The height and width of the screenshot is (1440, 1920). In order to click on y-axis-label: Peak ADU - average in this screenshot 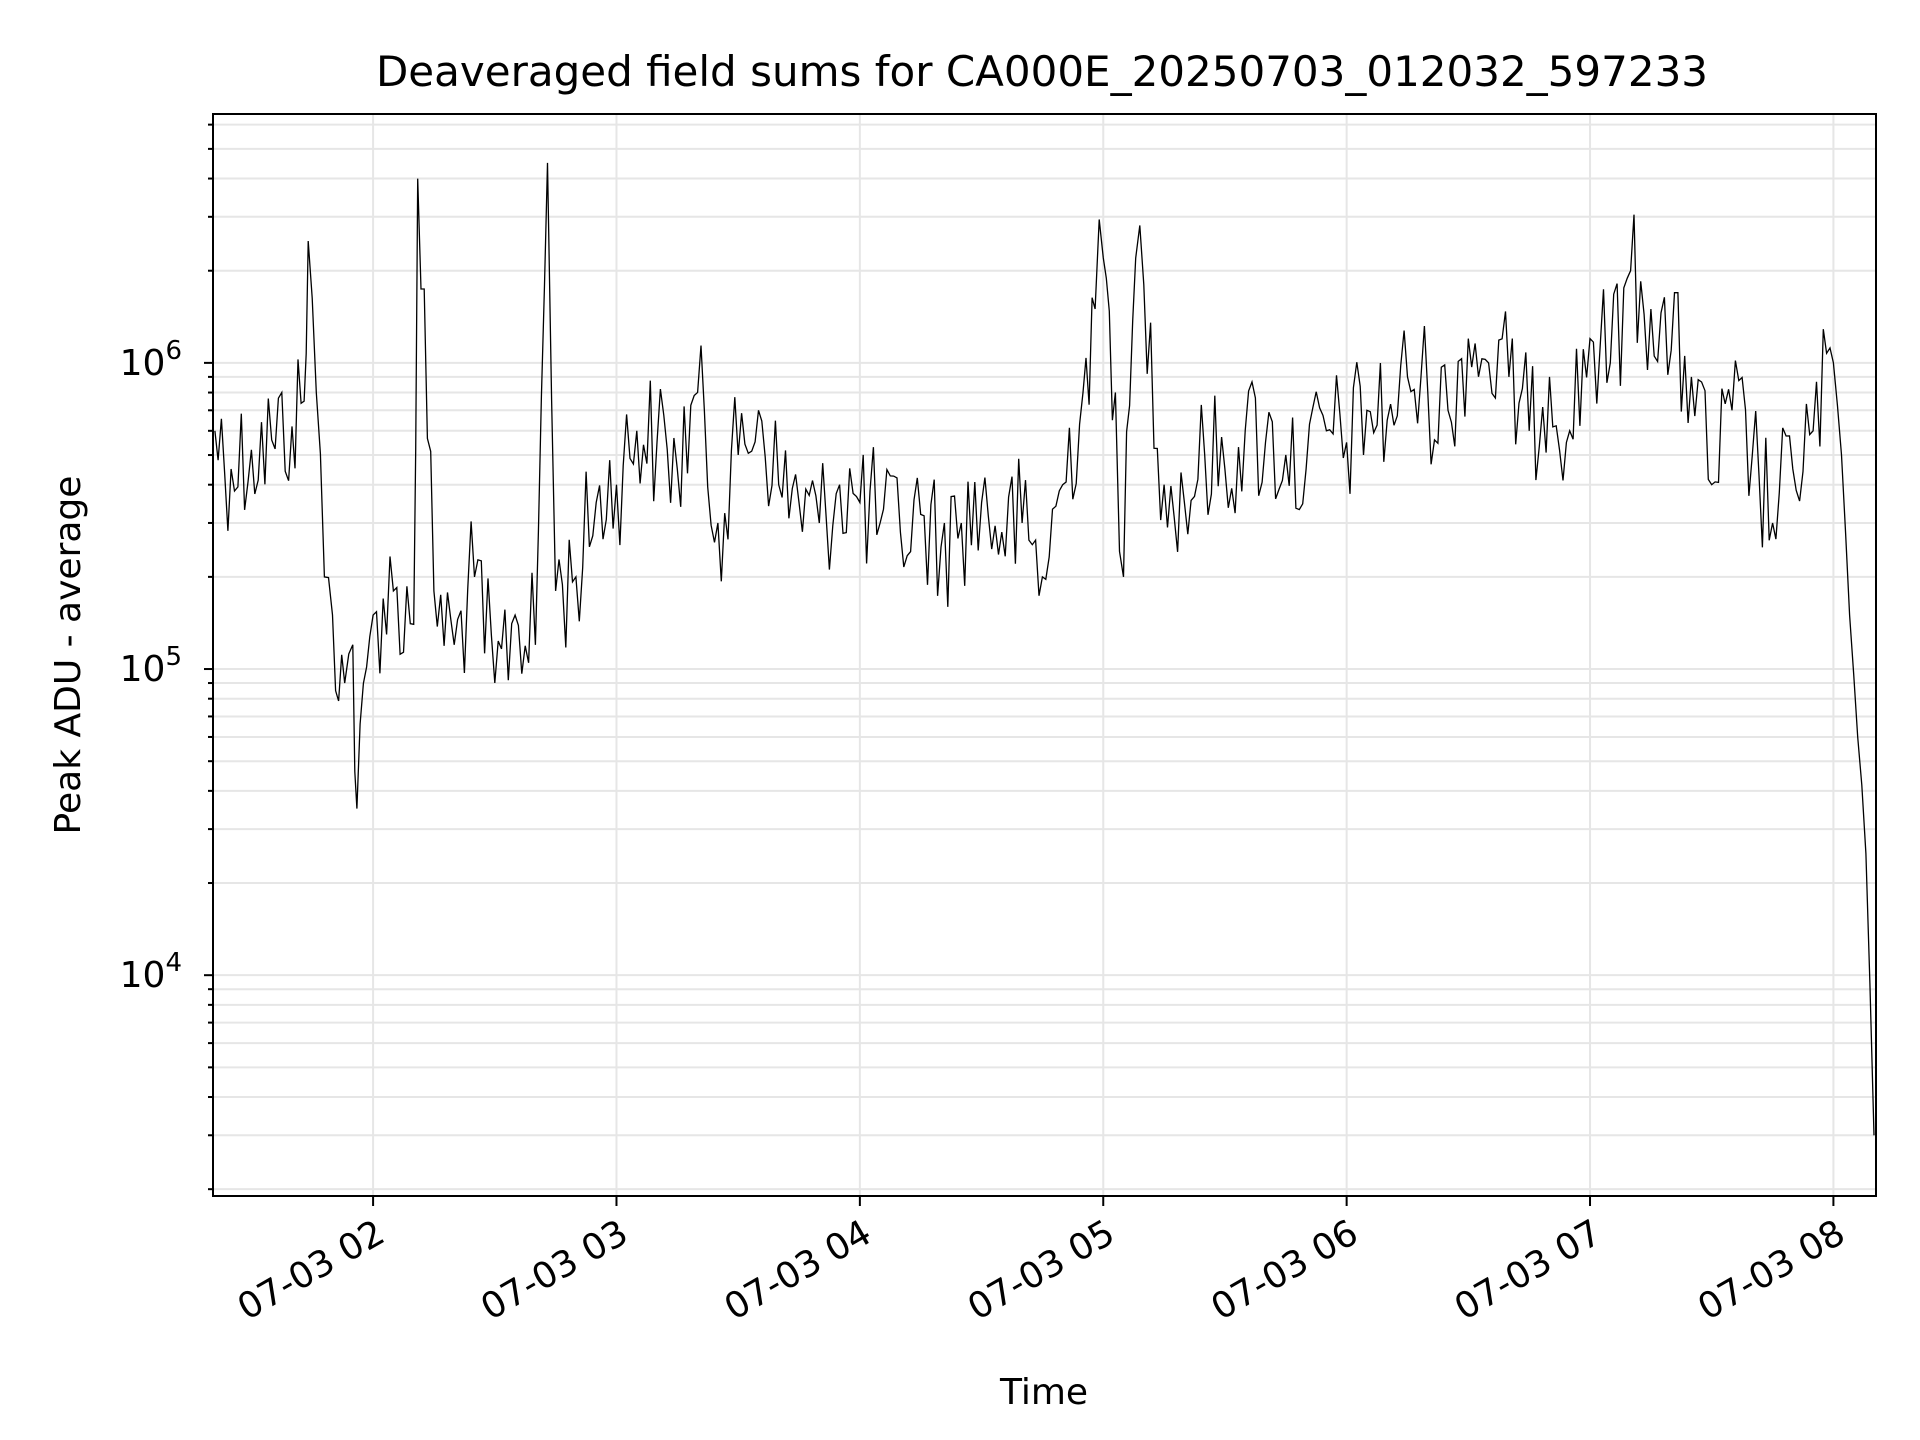, I will do `click(68, 655)`.